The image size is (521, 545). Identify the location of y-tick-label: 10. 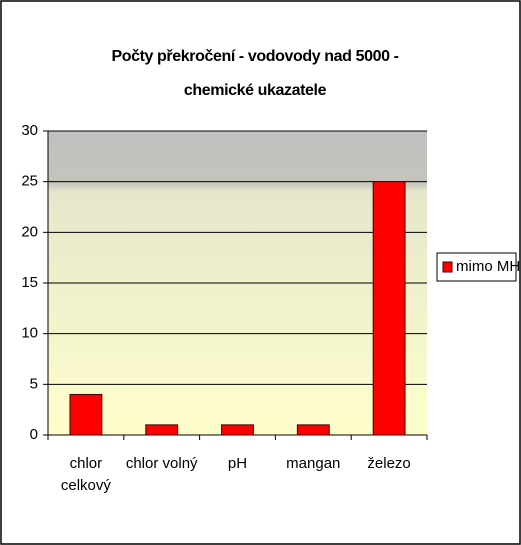
(29, 333).